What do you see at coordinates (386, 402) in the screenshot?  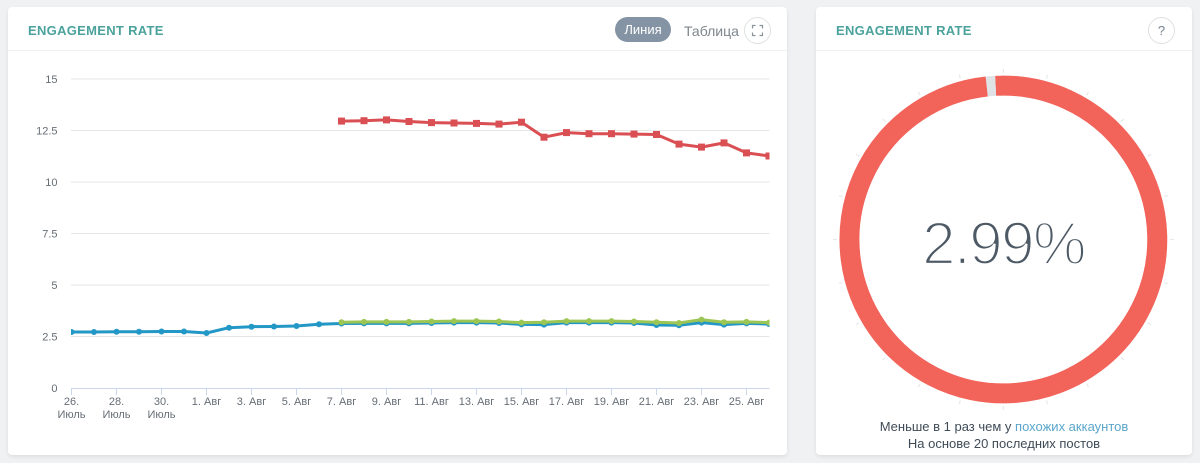 I see `svg-text: 9. Авг` at bounding box center [386, 402].